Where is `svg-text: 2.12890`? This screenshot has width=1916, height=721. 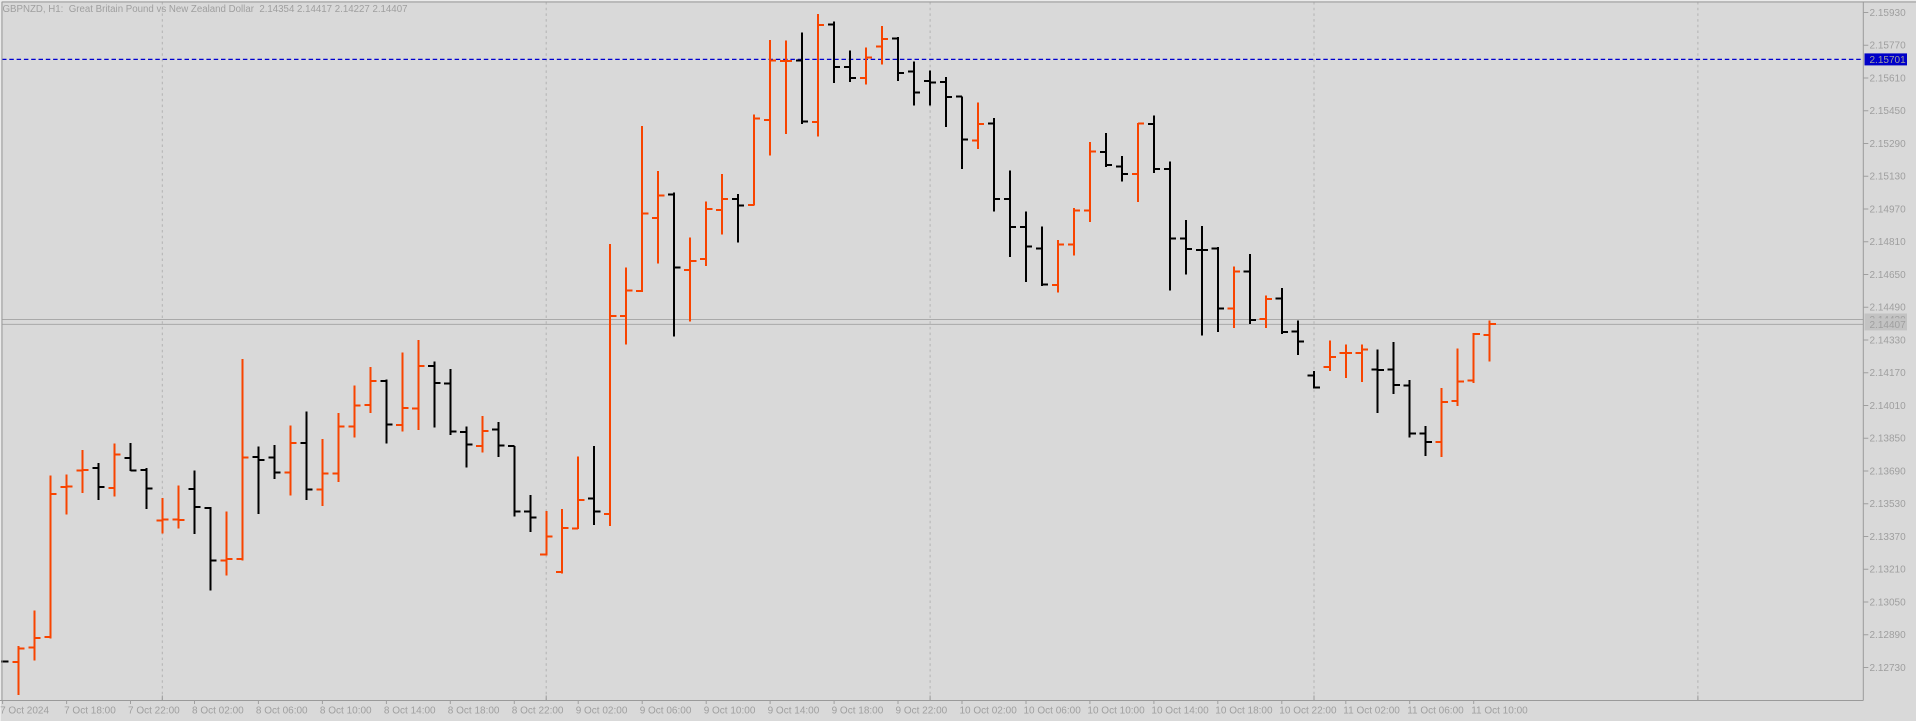 svg-text: 2.12890 is located at coordinates (1888, 635).